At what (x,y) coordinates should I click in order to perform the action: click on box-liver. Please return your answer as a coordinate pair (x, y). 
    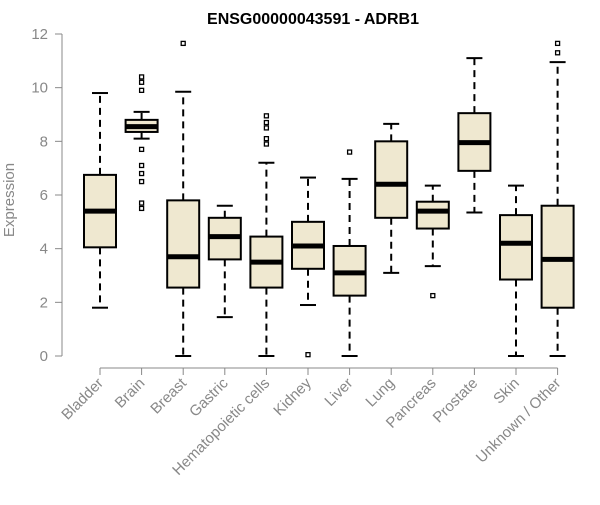
    Looking at the image, I should click on (349, 253).